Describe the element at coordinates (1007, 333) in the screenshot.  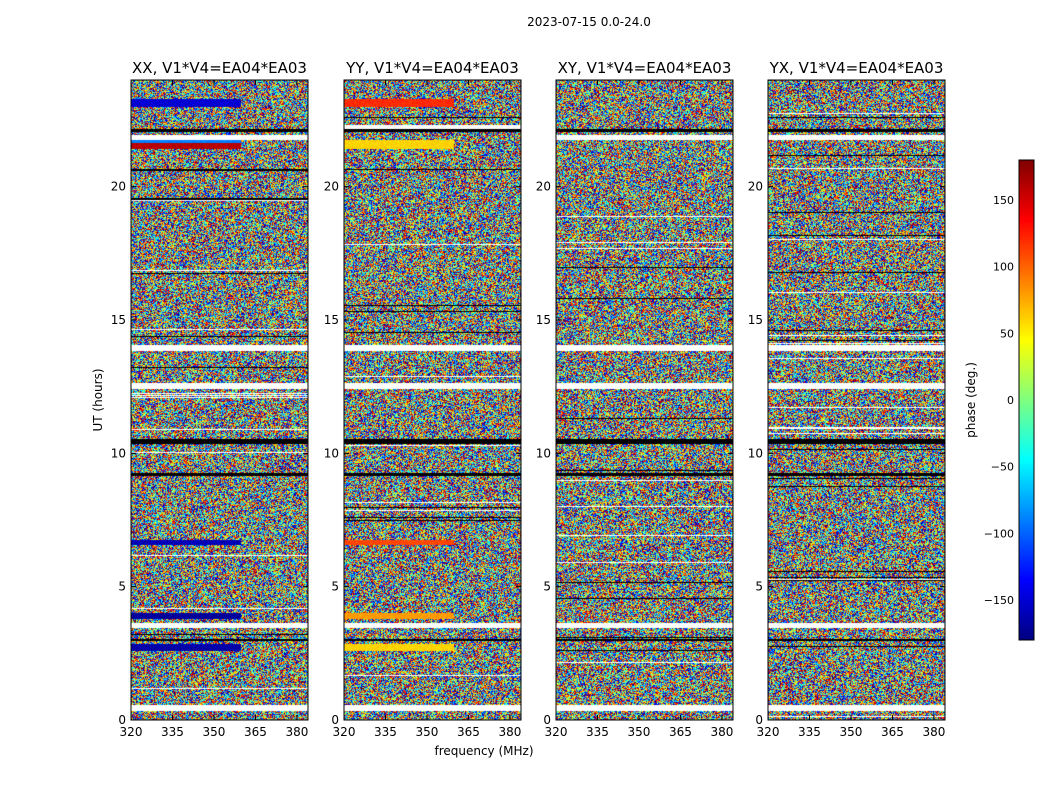
I see `colorbar-tick-label: 50` at that location.